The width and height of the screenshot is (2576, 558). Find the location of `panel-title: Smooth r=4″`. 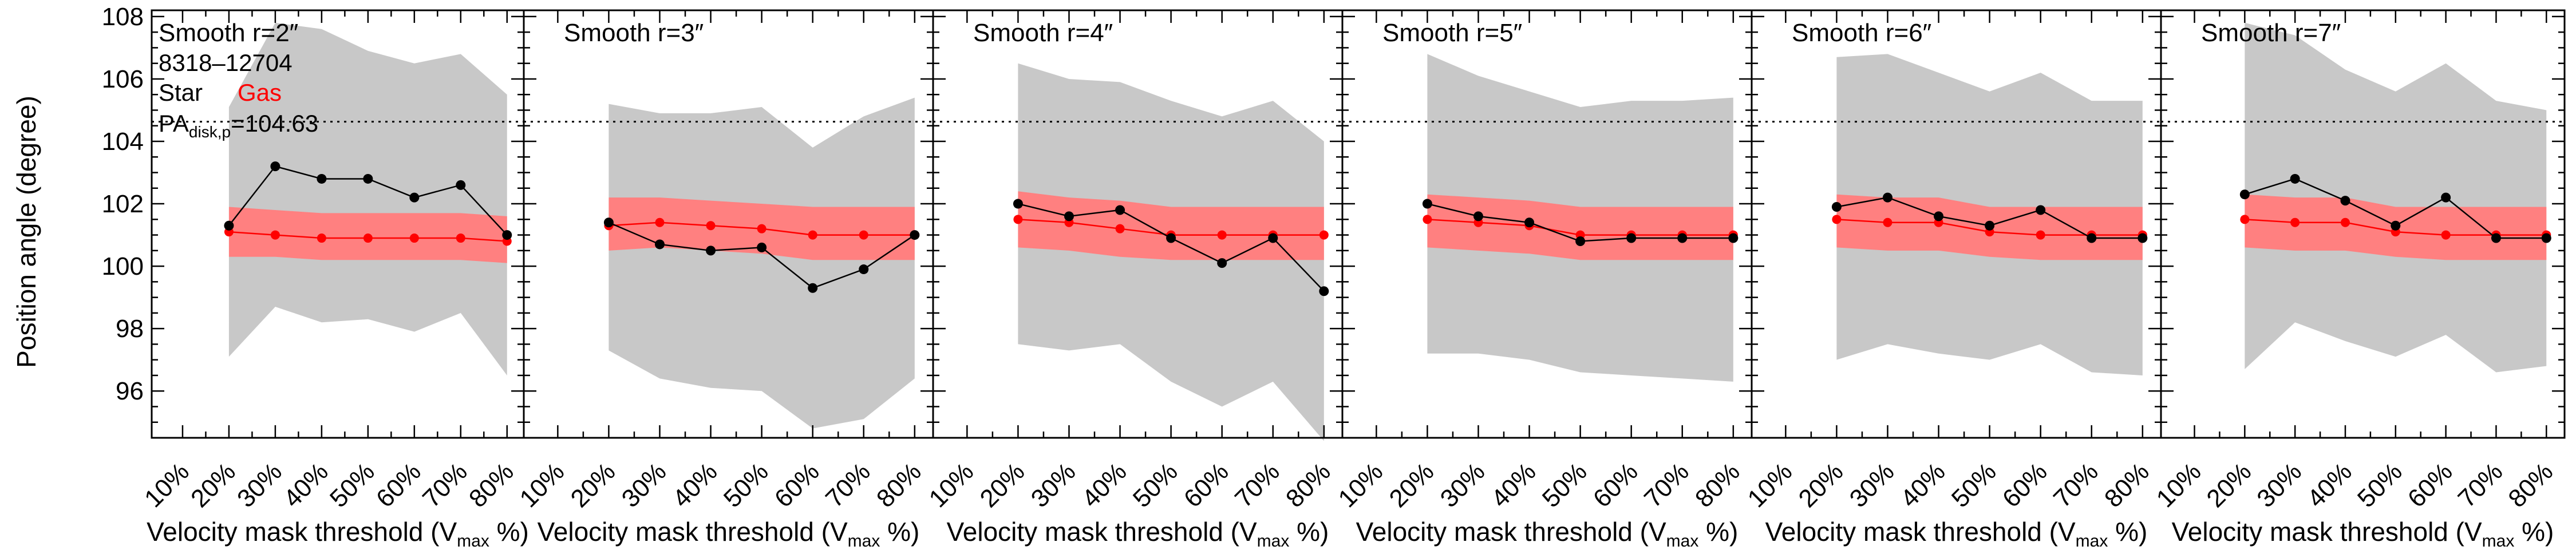

panel-title: Smooth r=4″ is located at coordinates (1043, 33).